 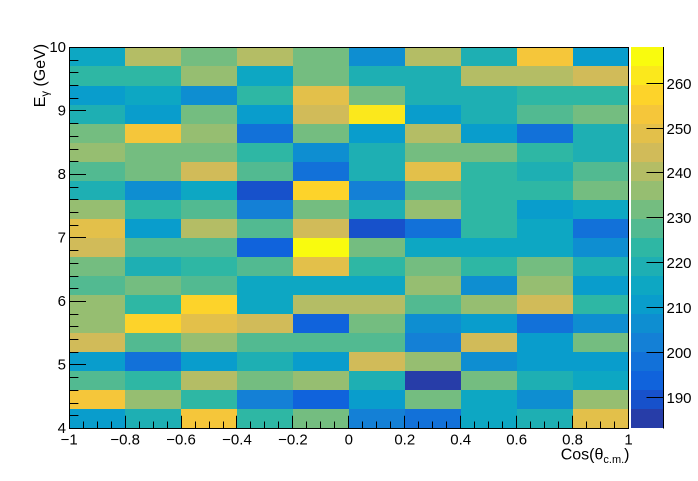 What do you see at coordinates (237, 439) in the screenshot?
I see `svg-text: −0.4` at bounding box center [237, 439].